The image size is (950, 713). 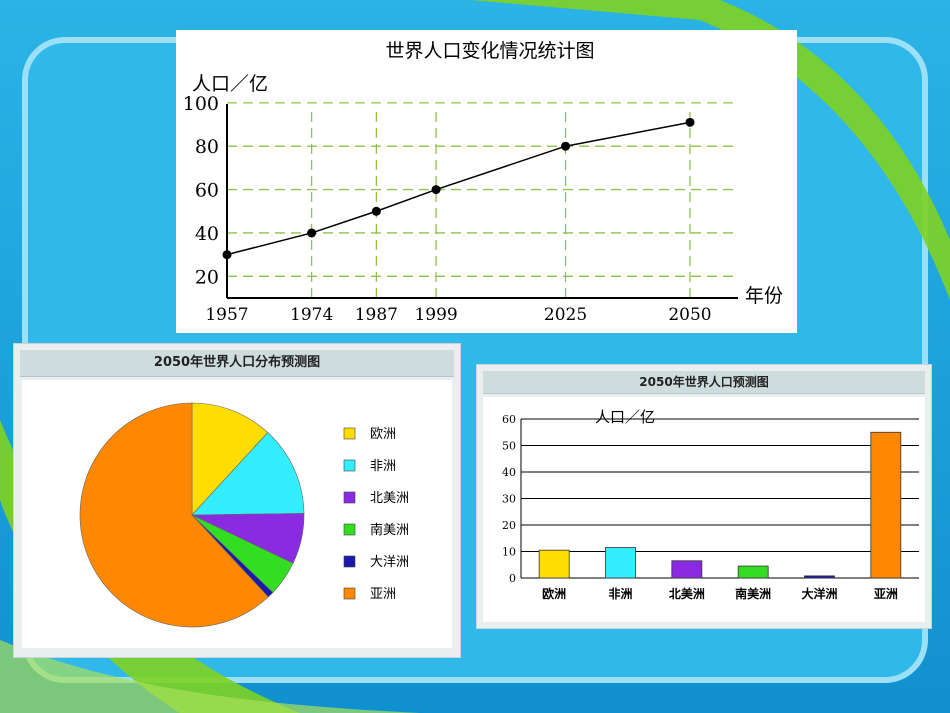 I want to click on bar-x-tick-label: 非洲, so click(x=620, y=593).